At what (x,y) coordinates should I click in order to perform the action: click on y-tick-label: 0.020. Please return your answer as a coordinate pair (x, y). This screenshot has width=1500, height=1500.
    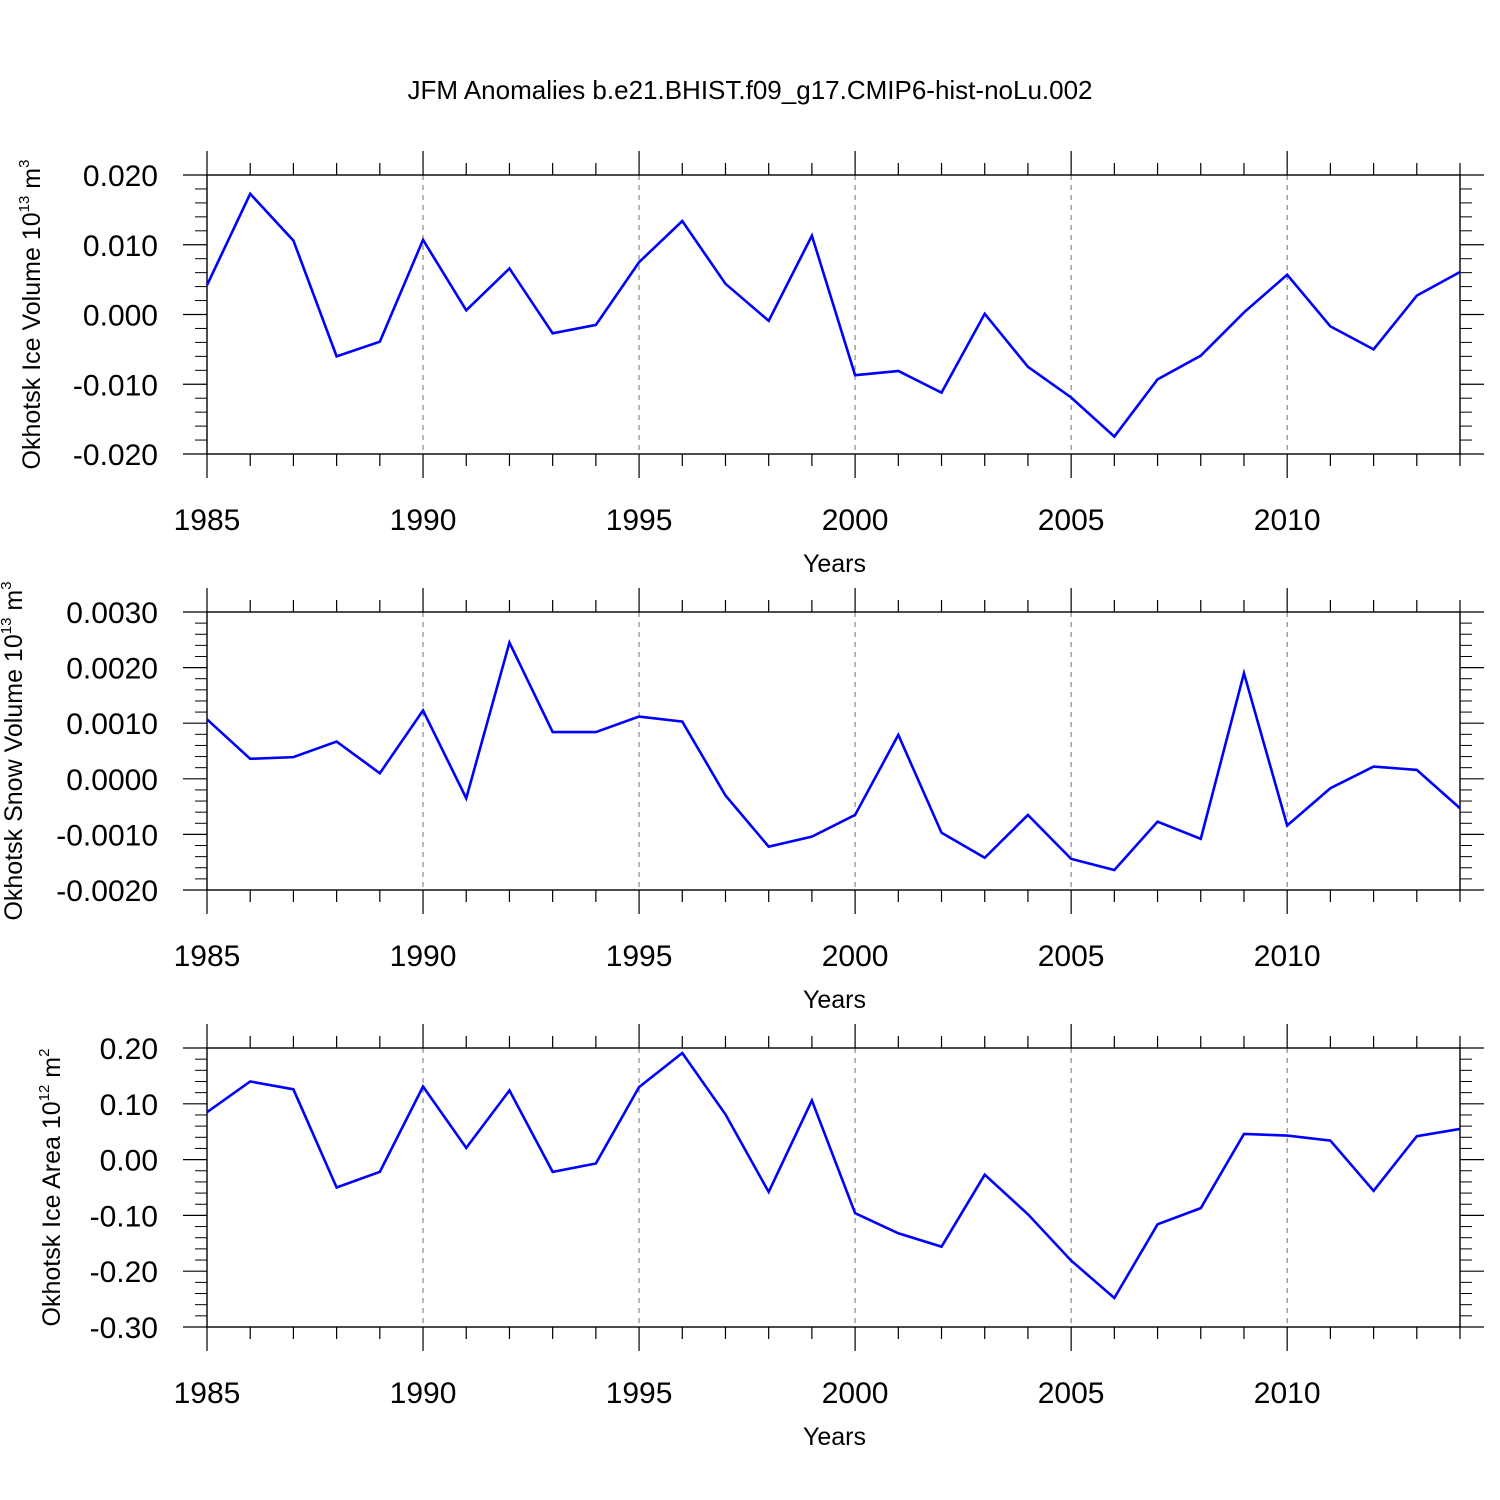
    Looking at the image, I should click on (120, 176).